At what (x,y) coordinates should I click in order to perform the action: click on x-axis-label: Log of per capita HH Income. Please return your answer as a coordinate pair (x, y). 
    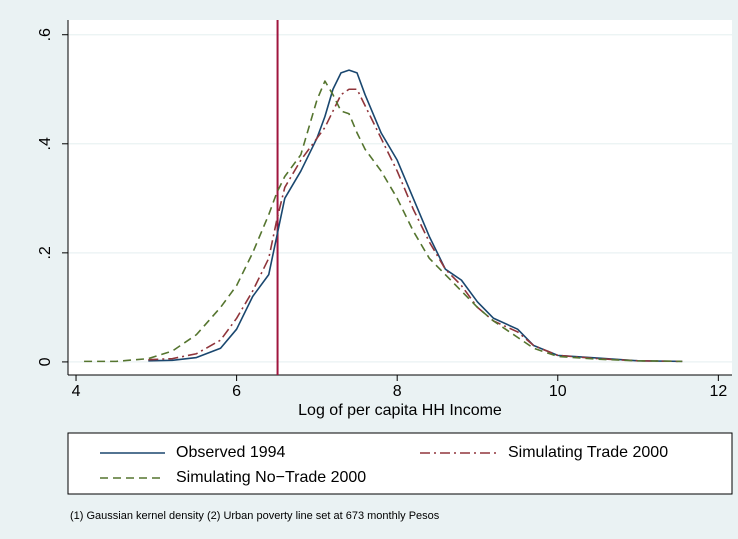
    Looking at the image, I should click on (400, 410).